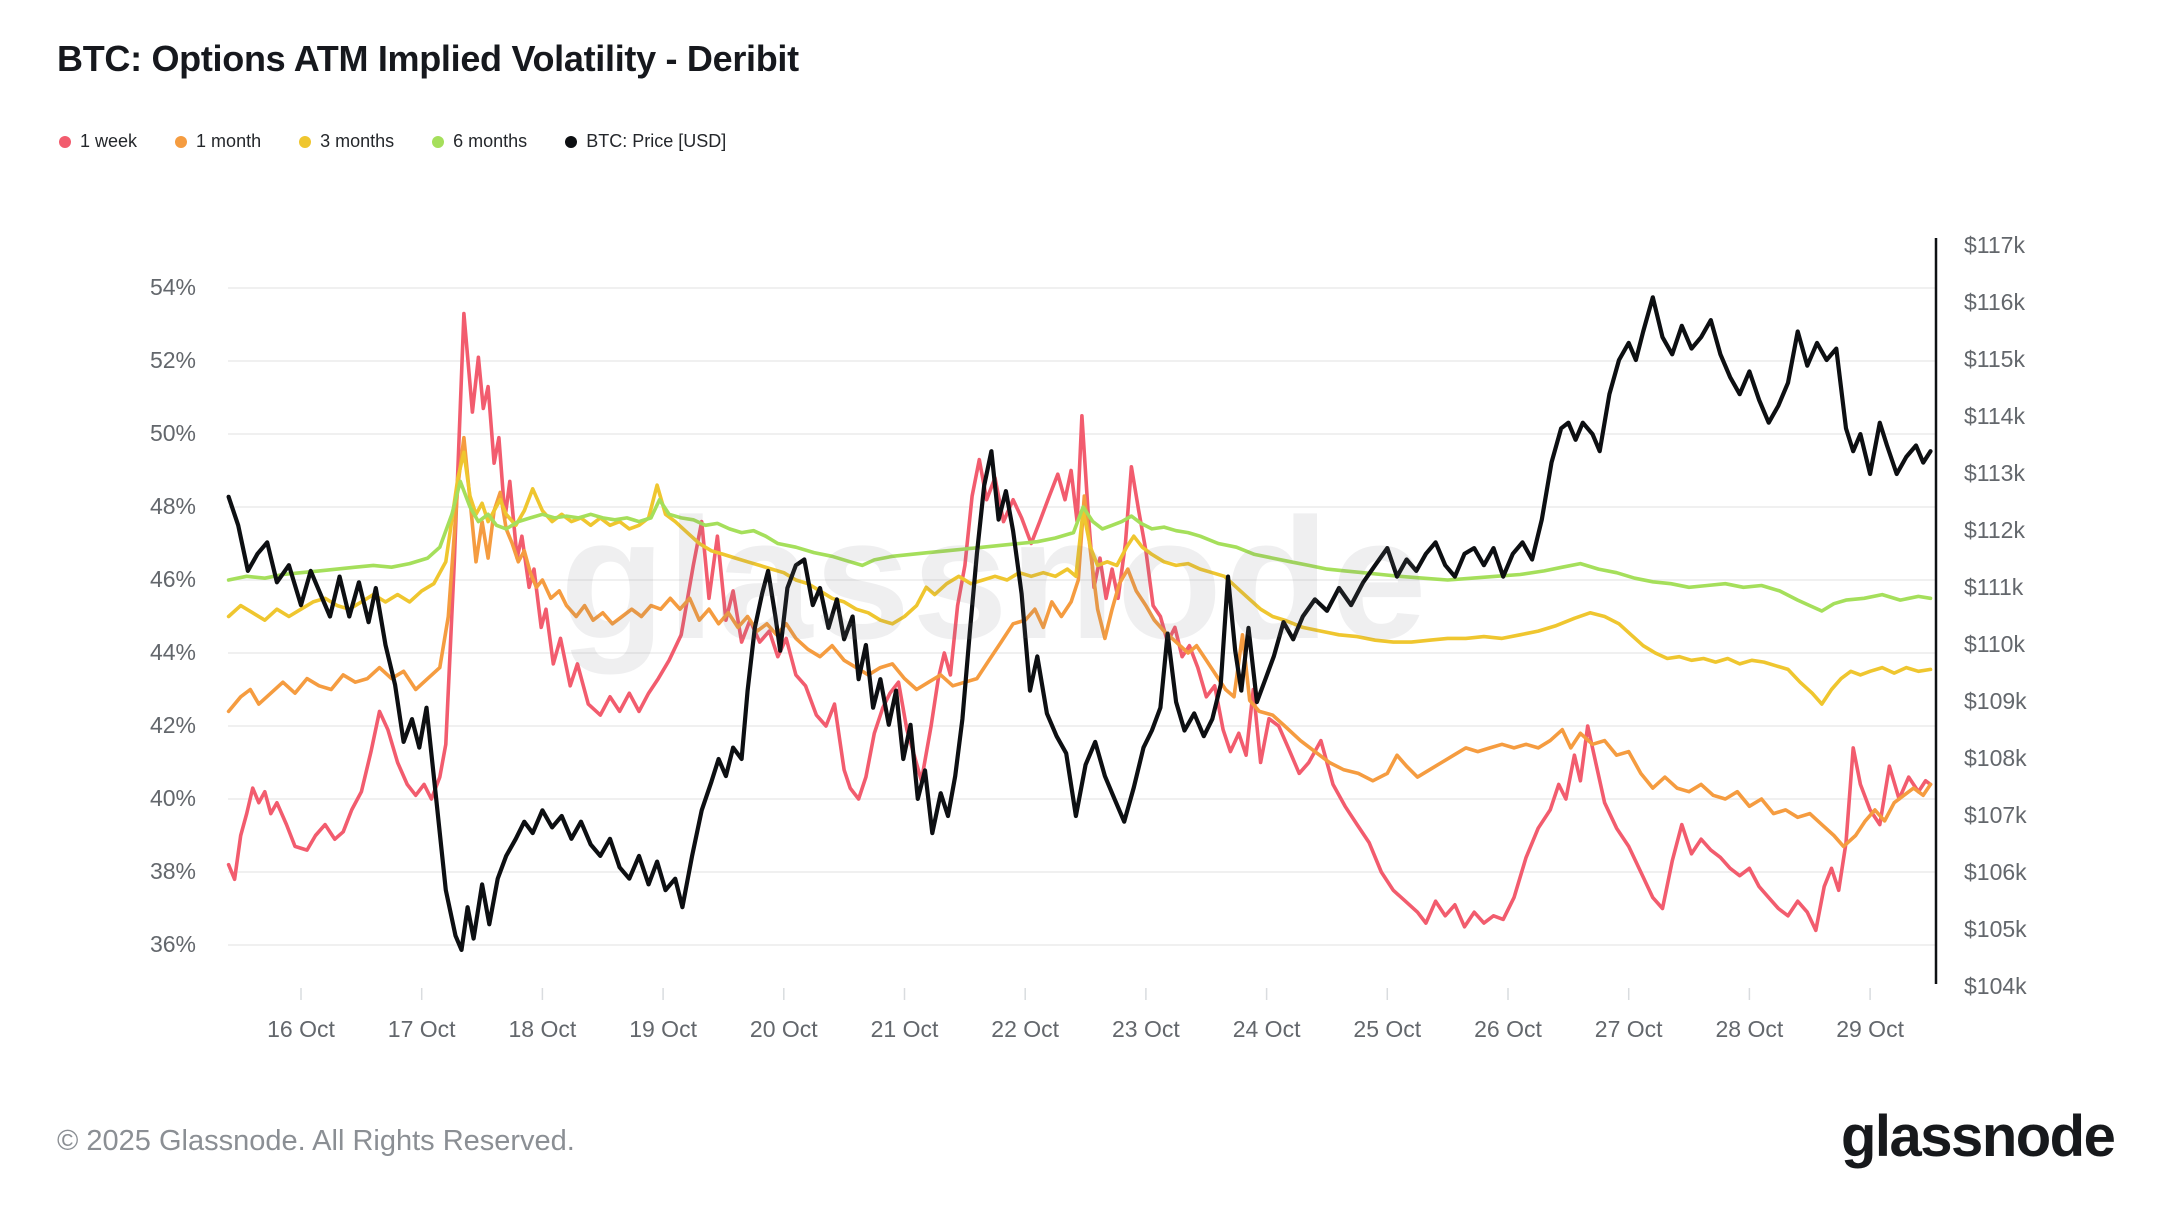  I want to click on glassnode-logo: glassnode, so click(1978, 1136).